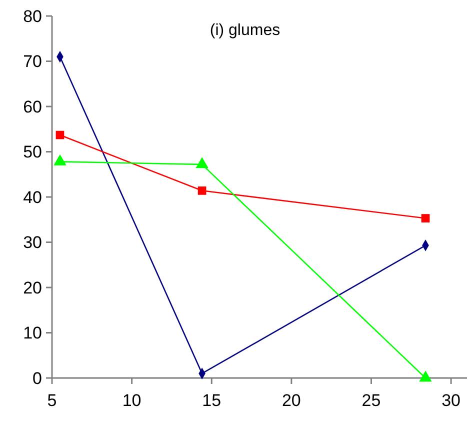 This screenshot has height=426, width=472. I want to click on y-tick-label: 80, so click(32, 16).